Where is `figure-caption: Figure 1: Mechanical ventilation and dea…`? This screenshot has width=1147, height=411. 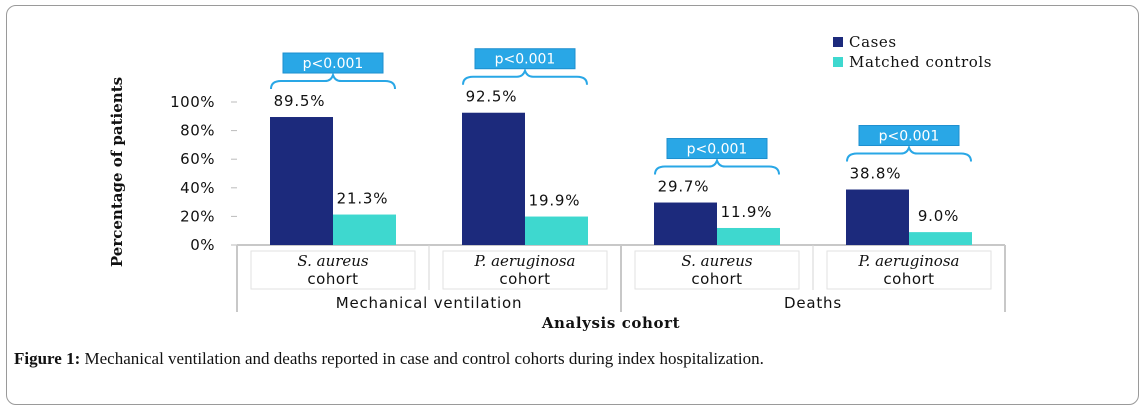
figure-caption: Figure 1: Mechanical ventilation and dea… is located at coordinates (569, 359).